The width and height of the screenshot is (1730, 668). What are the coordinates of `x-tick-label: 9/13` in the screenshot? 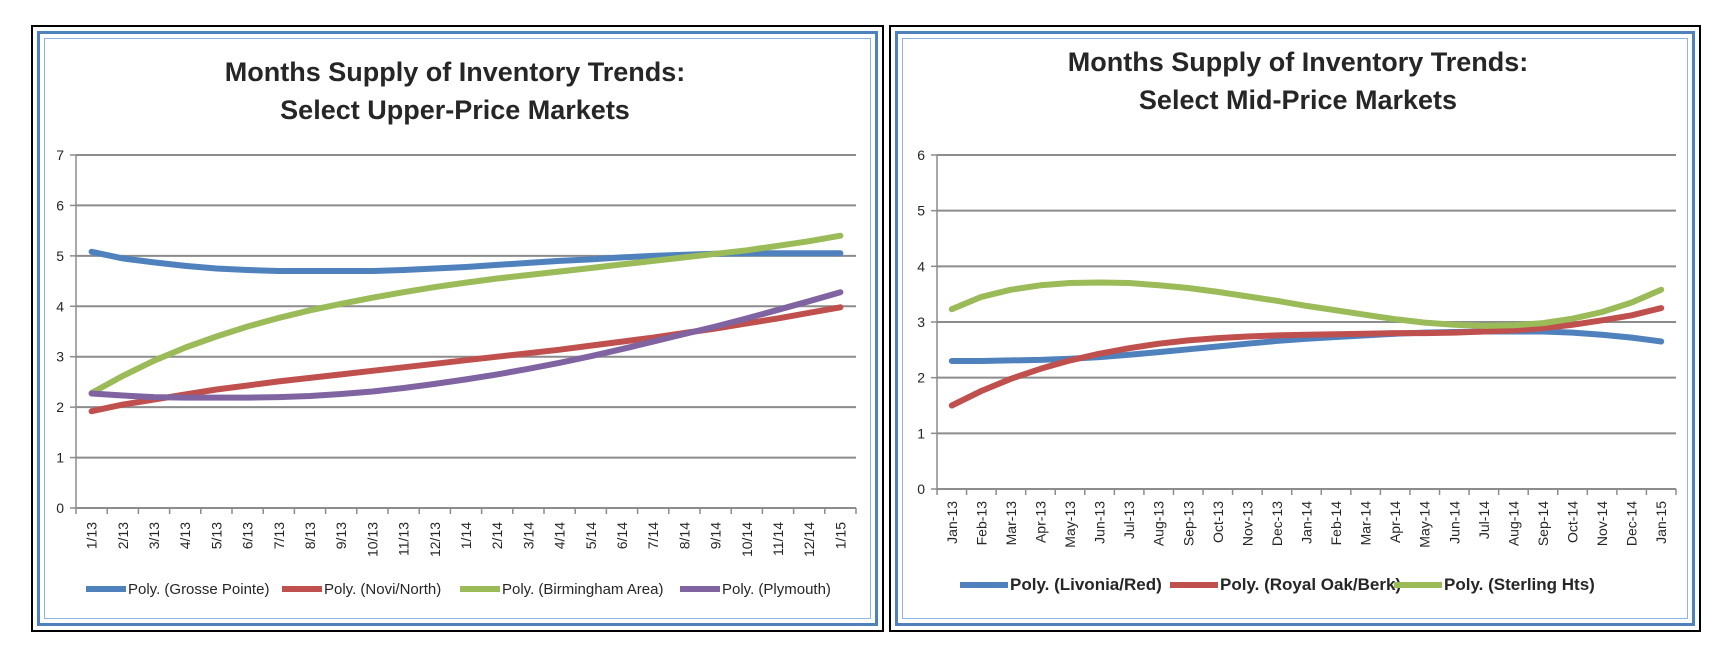 It's located at (341, 535).